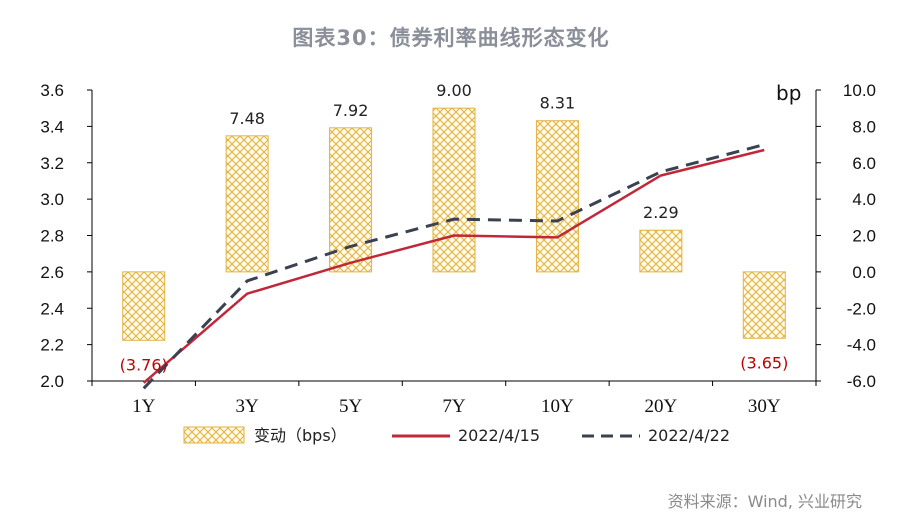 The width and height of the screenshot is (902, 524). Describe the element at coordinates (144, 406) in the screenshot. I see `x-tick-label: 1Y` at that location.